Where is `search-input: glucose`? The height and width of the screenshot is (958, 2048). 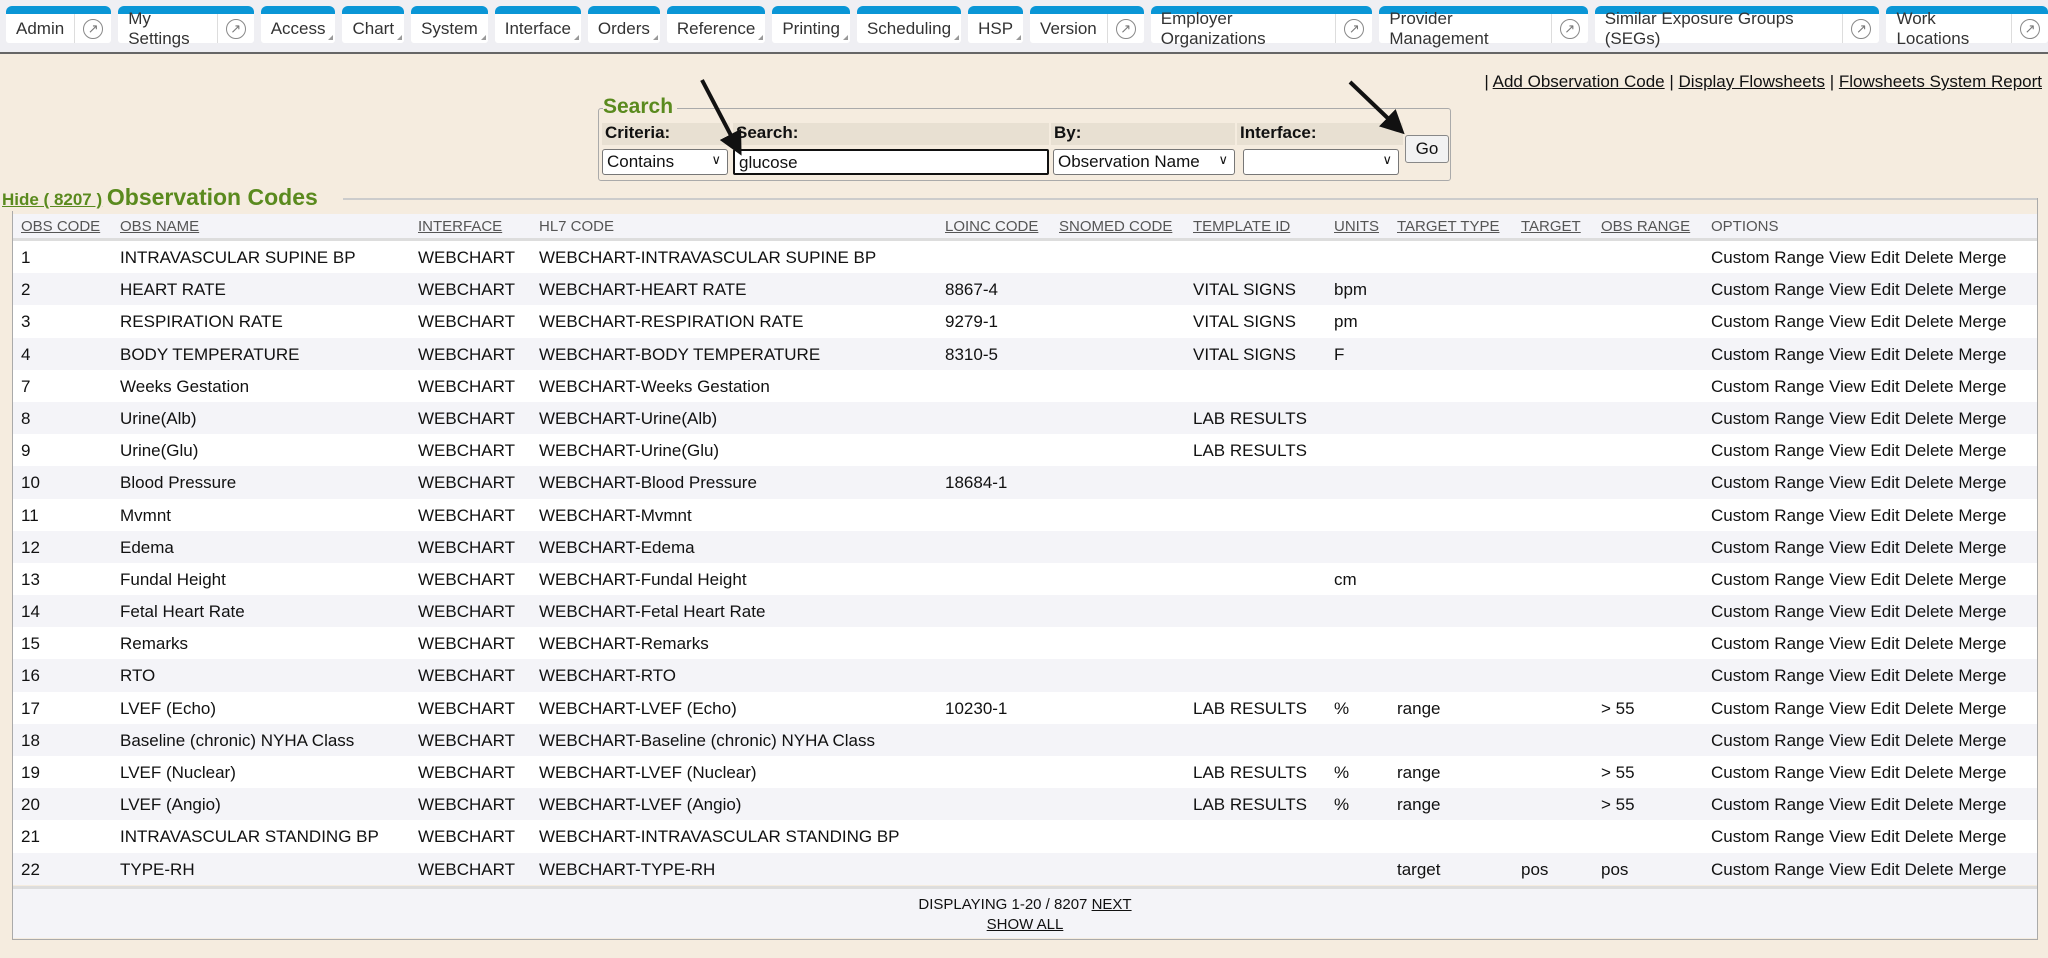
search-input: glucose is located at coordinates (891, 162).